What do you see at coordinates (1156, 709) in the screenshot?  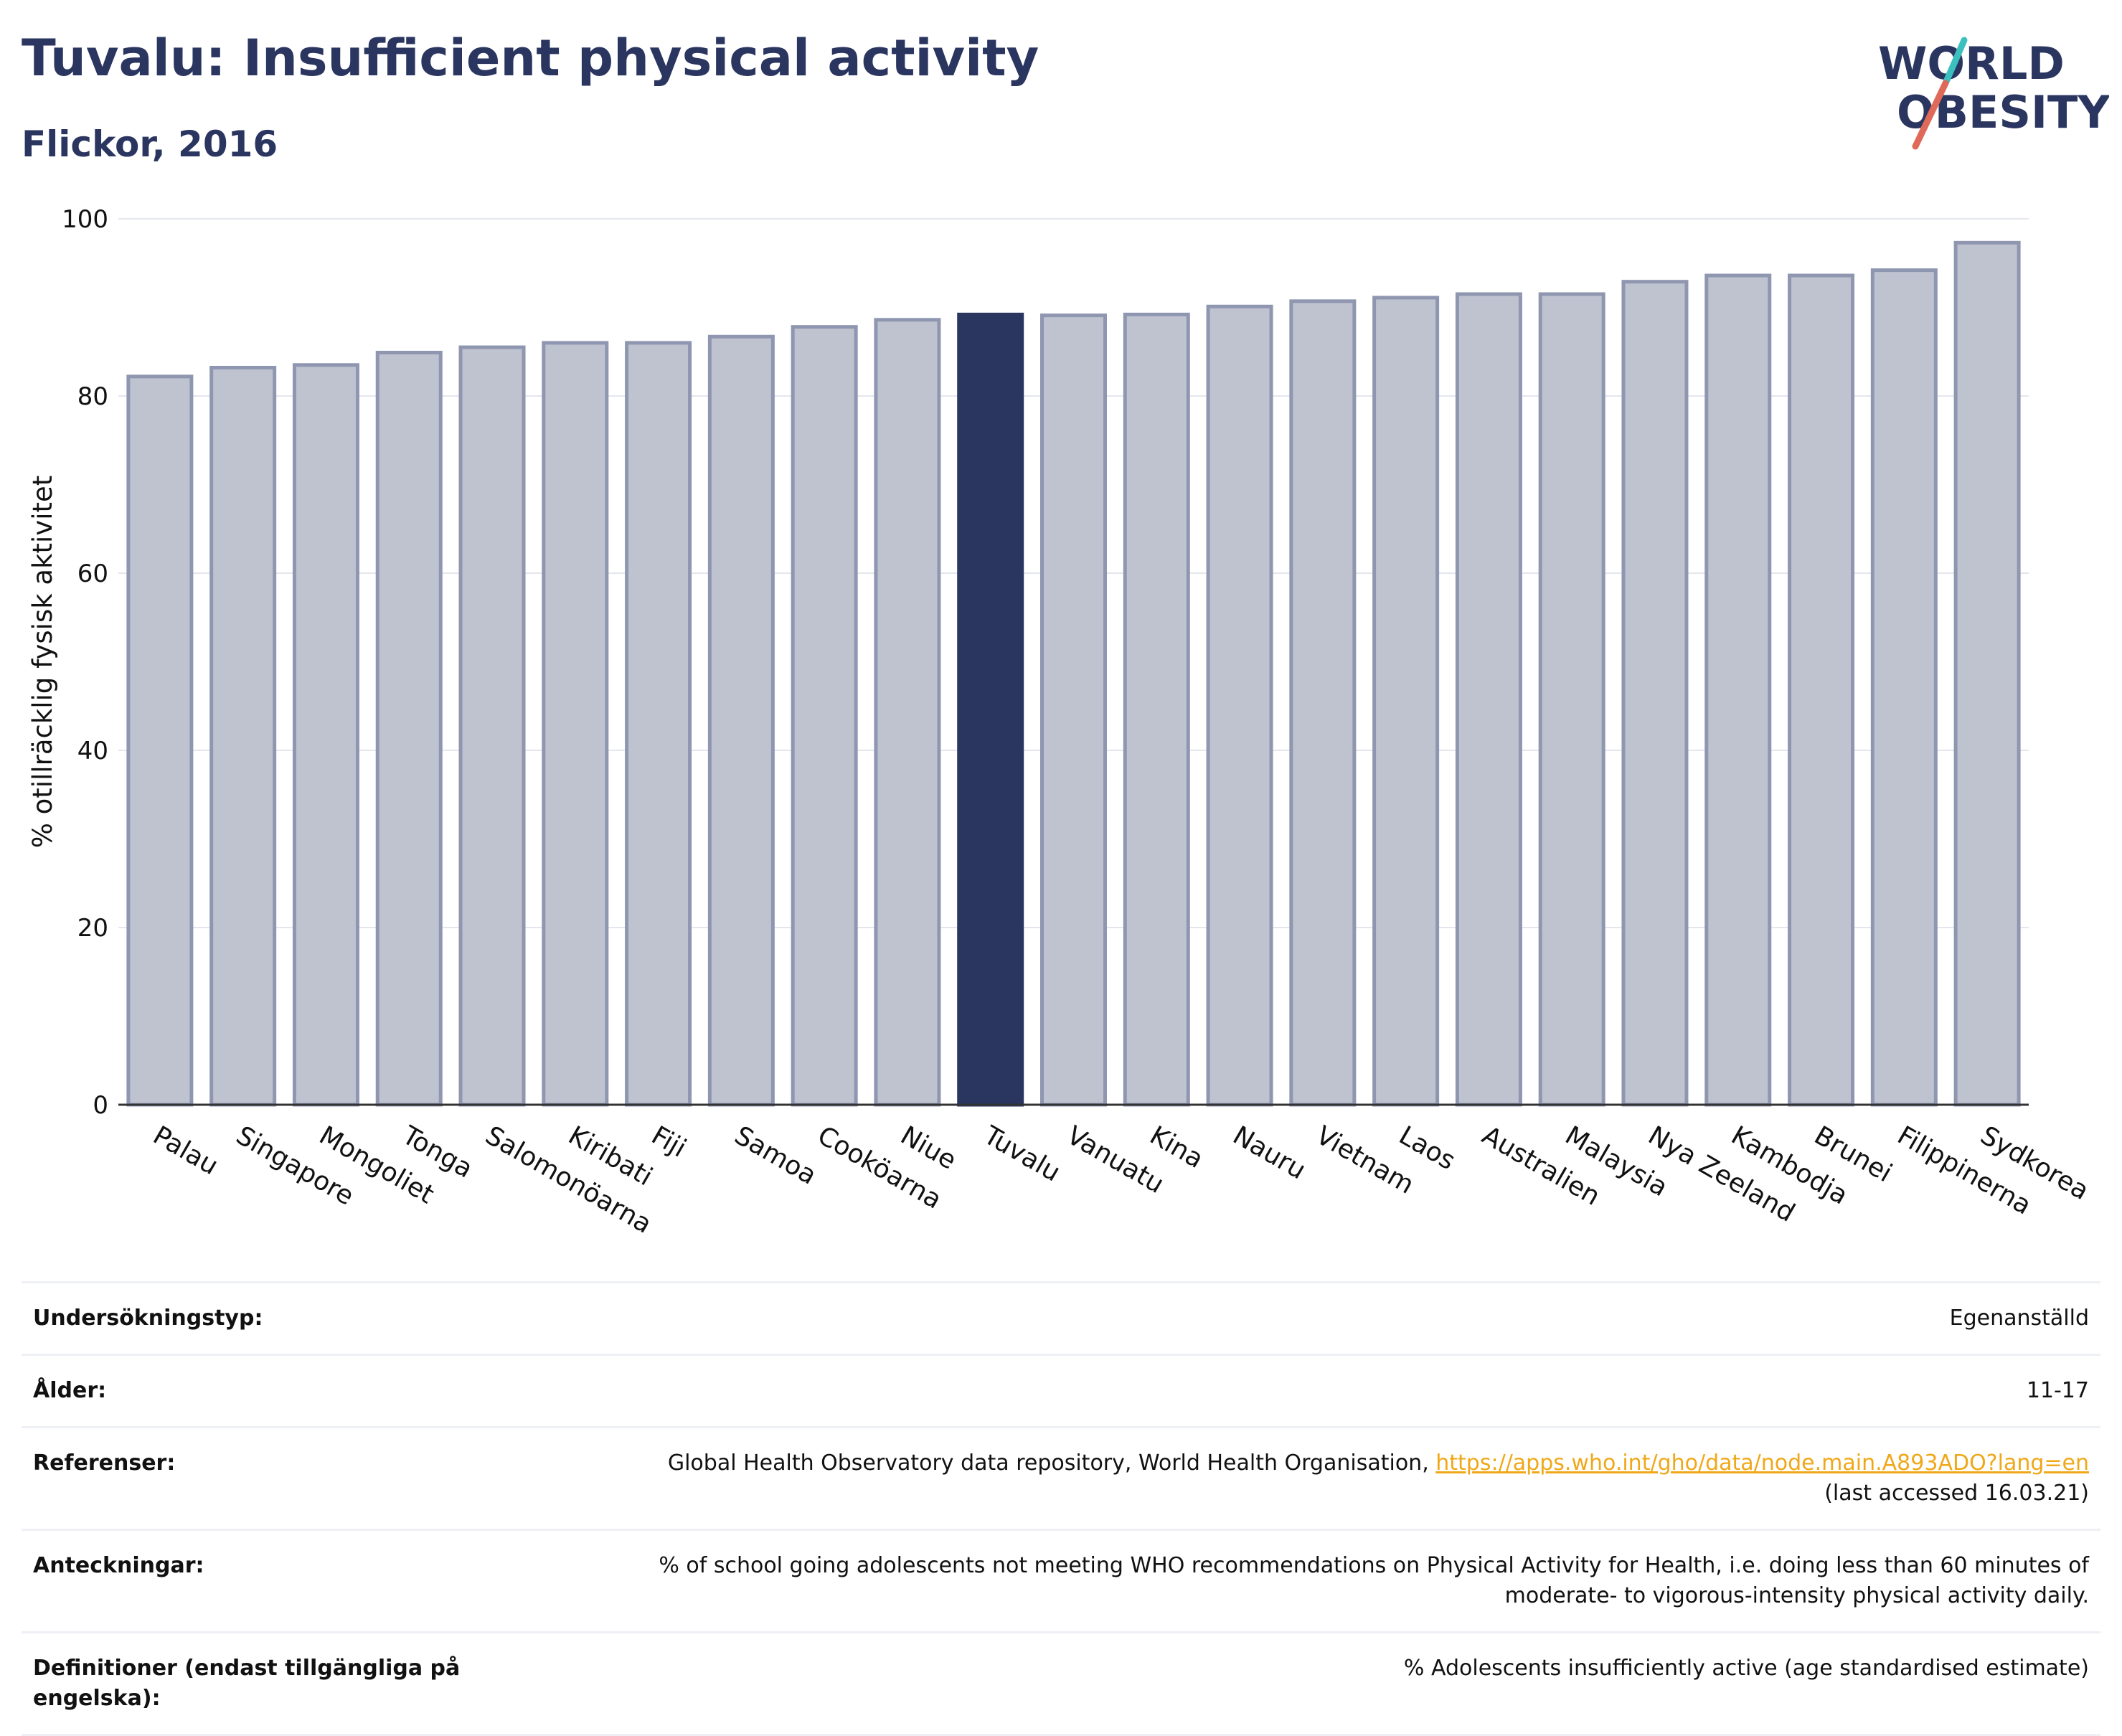 I see `bar-kina` at bounding box center [1156, 709].